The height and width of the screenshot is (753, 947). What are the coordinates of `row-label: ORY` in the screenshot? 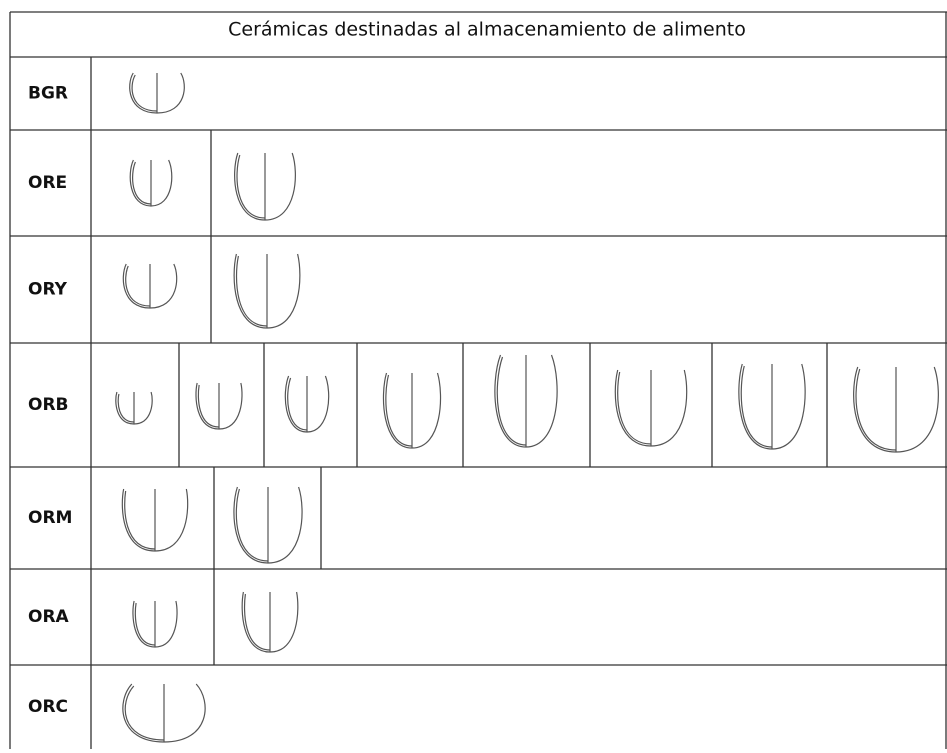 It's located at (48, 290).